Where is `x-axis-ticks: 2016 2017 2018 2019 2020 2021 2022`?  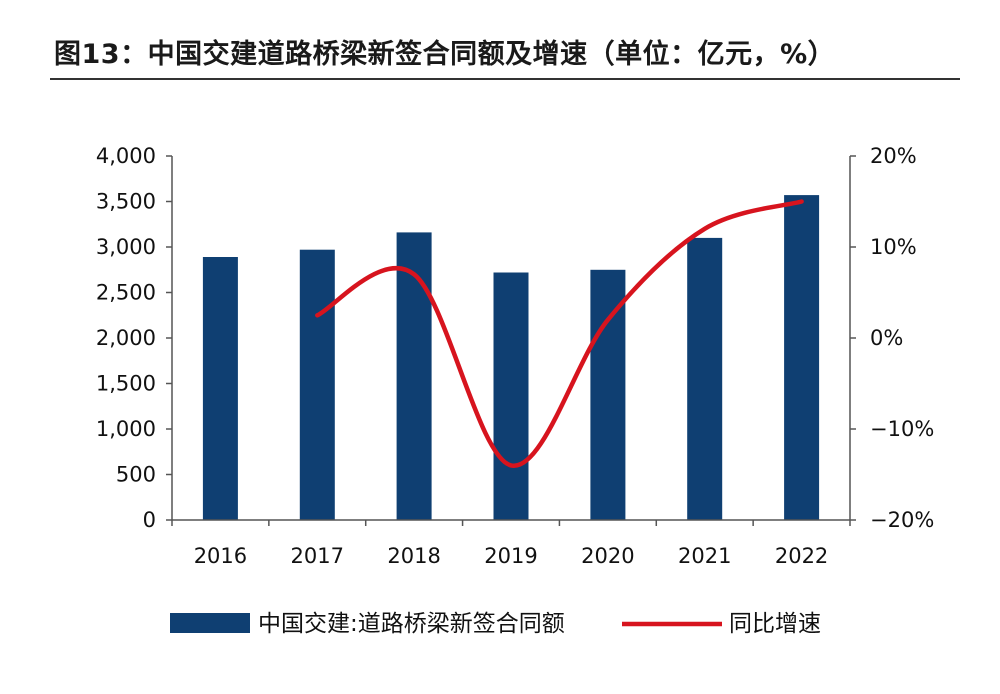
x-axis-ticks: 2016 2017 2018 2019 2020 2021 2022 is located at coordinates (511, 544).